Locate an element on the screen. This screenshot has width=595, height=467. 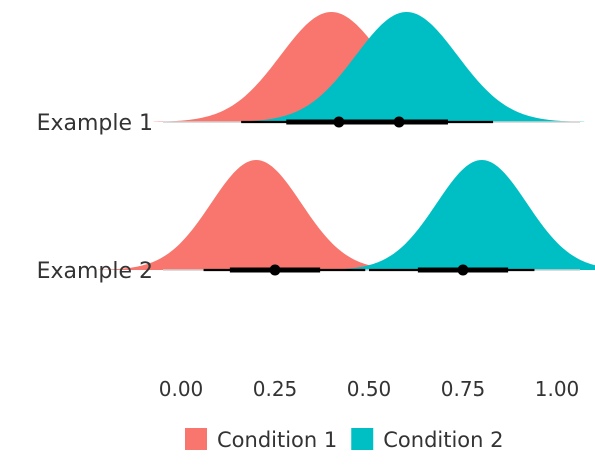
x-tick-label: 0.00 is located at coordinates (181, 389).